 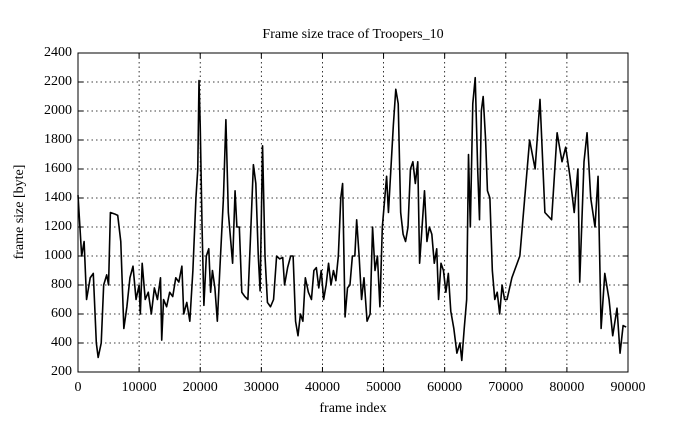 What do you see at coordinates (58, 110) in the screenshot?
I see `y-tick-label: 2000` at bounding box center [58, 110].